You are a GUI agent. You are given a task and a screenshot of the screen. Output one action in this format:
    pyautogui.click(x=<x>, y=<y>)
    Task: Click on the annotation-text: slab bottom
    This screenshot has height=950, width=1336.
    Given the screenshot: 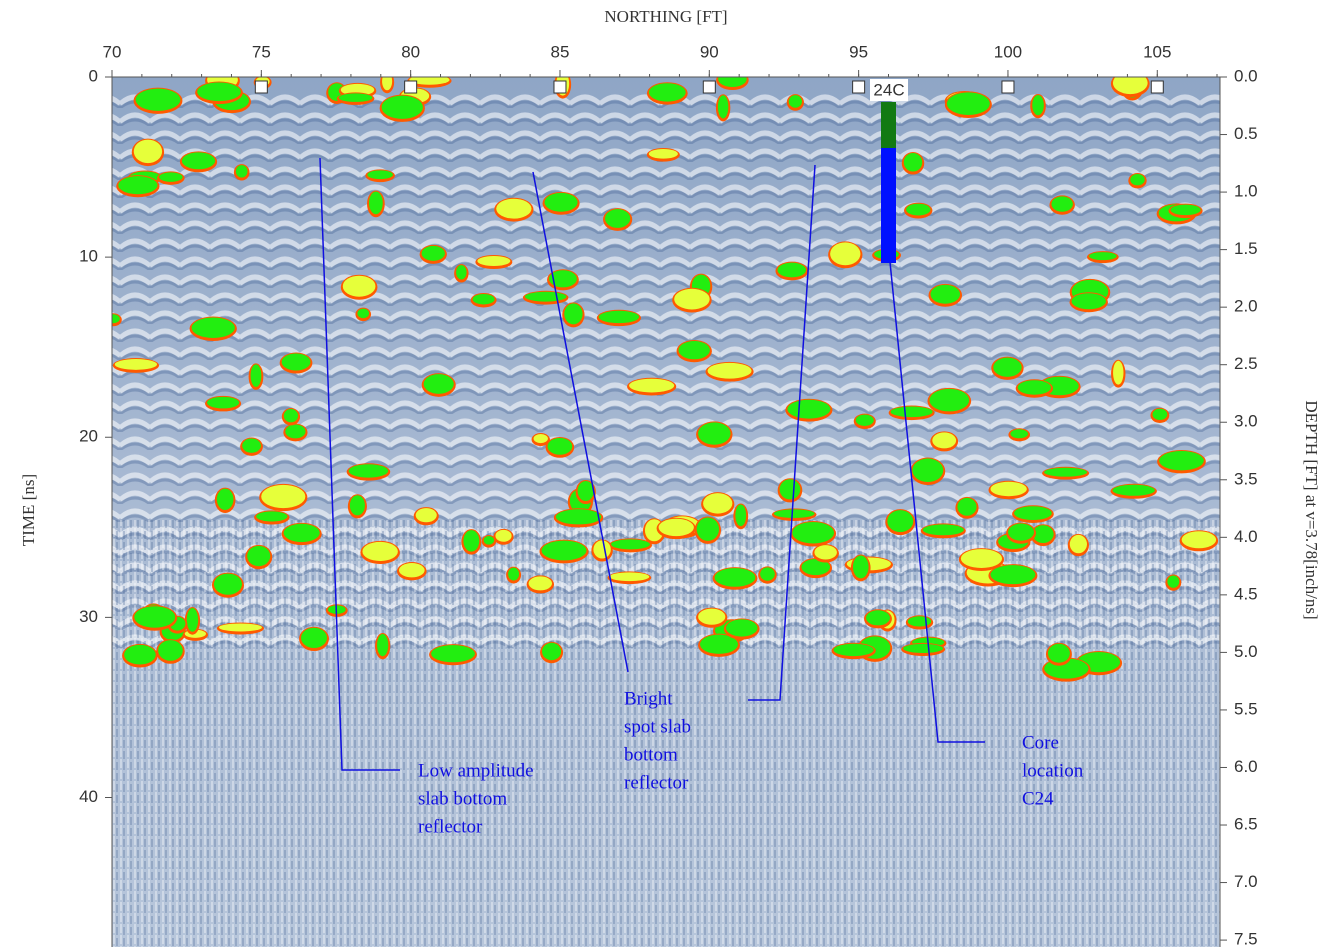 What is the action you would take?
    pyautogui.click(x=462, y=798)
    